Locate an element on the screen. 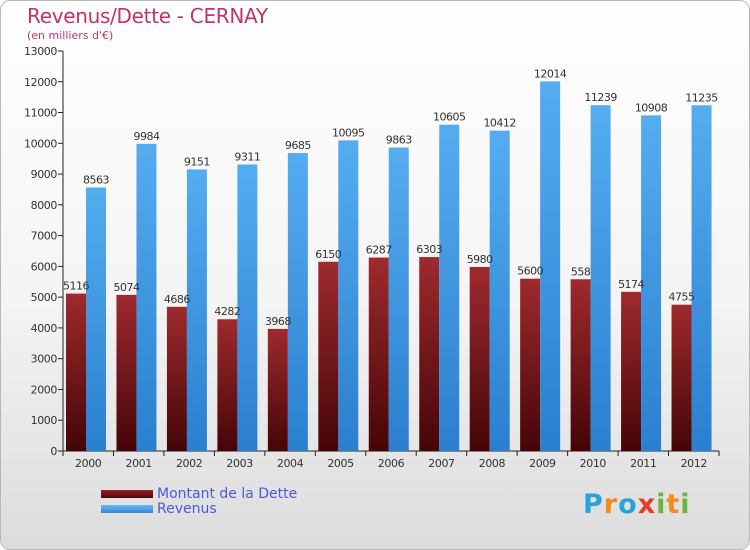 Image resolution: width=750 pixels, height=550 pixels. y-tick-label: 2000 is located at coordinates (44, 389).